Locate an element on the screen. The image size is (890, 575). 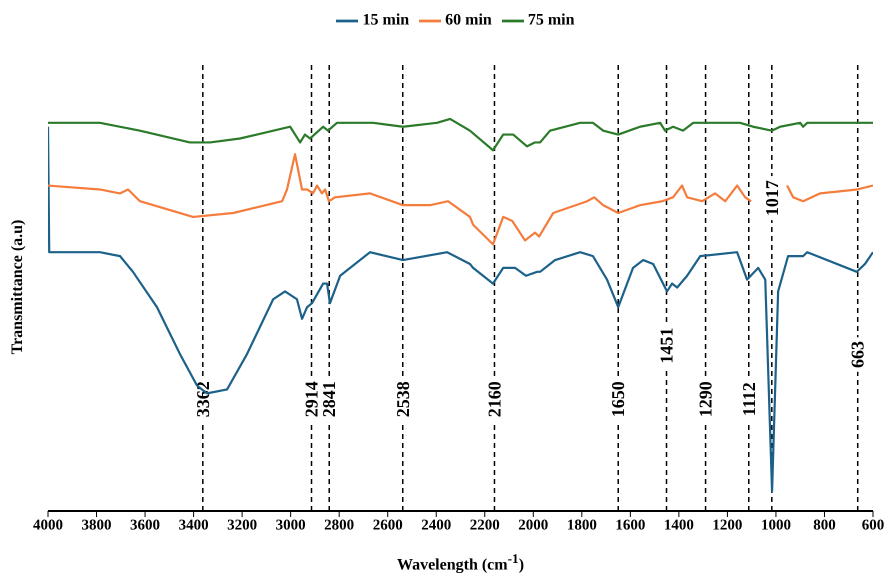
ref-line-label: 2914 is located at coordinates (312, 399).